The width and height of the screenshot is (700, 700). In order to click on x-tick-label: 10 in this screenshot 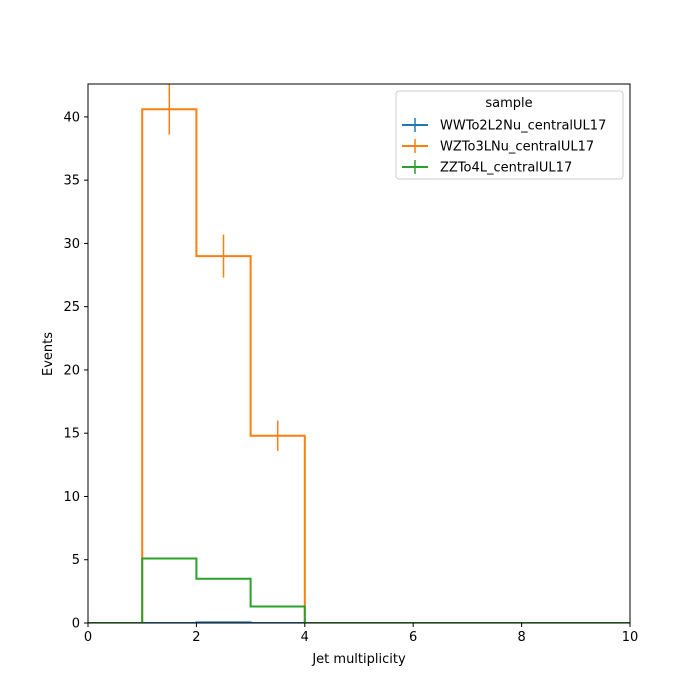, I will do `click(630, 637)`.